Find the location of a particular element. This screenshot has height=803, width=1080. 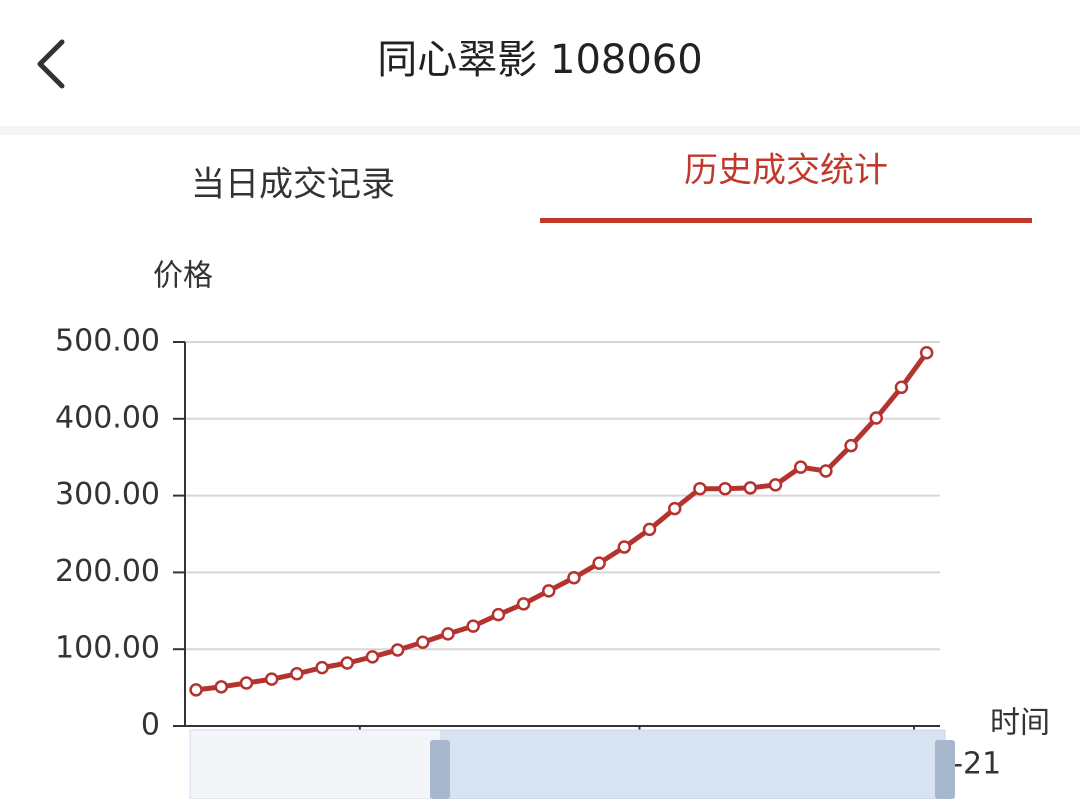

data-zoom is located at coordinates (572, 764).